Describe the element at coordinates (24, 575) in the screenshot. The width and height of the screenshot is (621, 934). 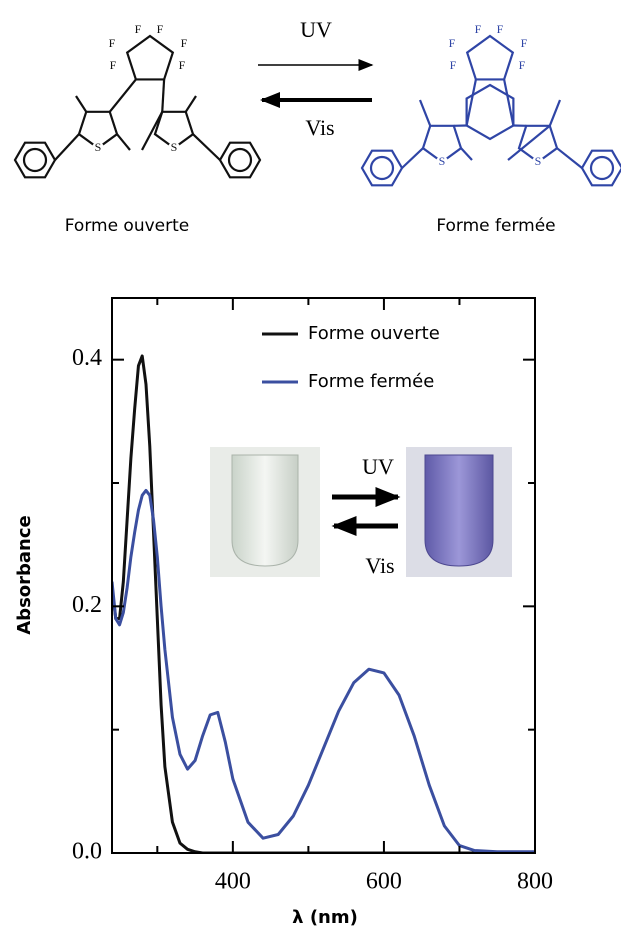
I see `y-axis-label: Absorbance` at that location.